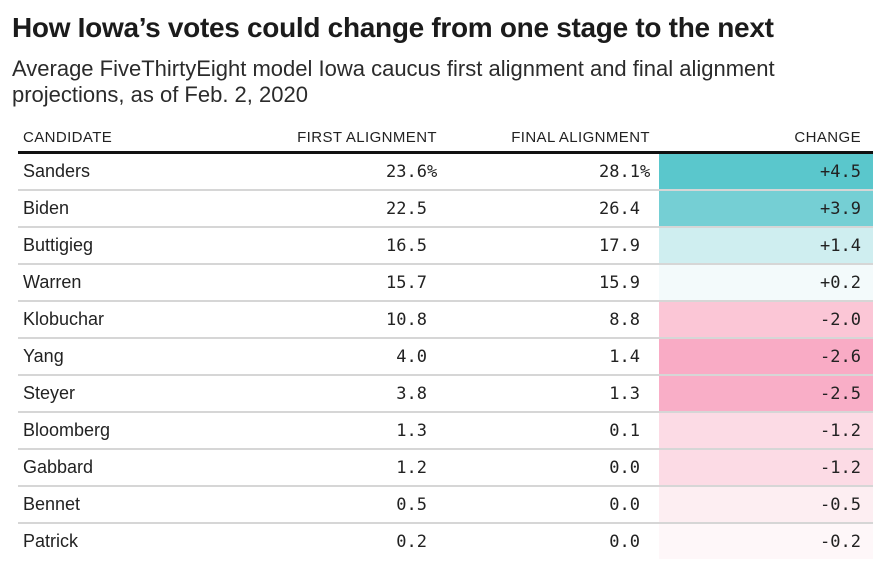 This screenshot has height=580, width=884. I want to click on first-alignment-value: 22.5, so click(406, 208).